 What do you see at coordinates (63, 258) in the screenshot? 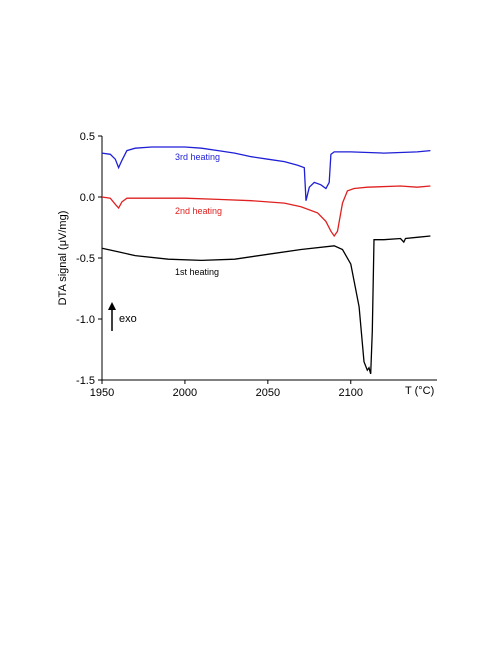
I see `y-axis-label: DTA signal (μV/mg)` at bounding box center [63, 258].